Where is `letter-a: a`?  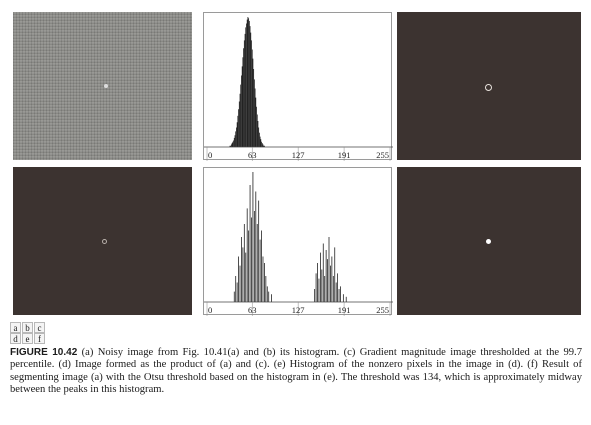
letter-a: a is located at coordinates (15, 327).